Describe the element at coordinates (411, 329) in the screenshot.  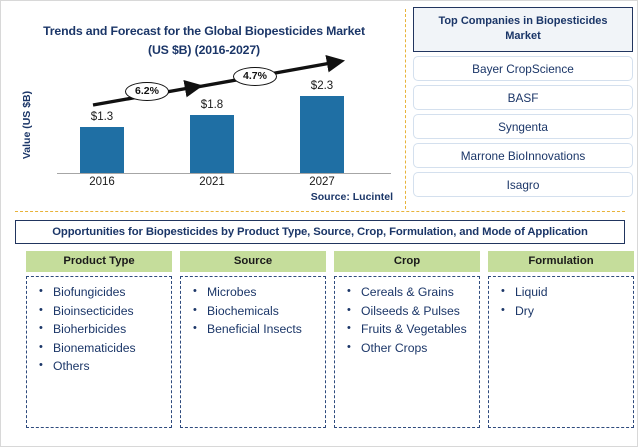
I see `list-item: Fruits & Vegetables` at that location.